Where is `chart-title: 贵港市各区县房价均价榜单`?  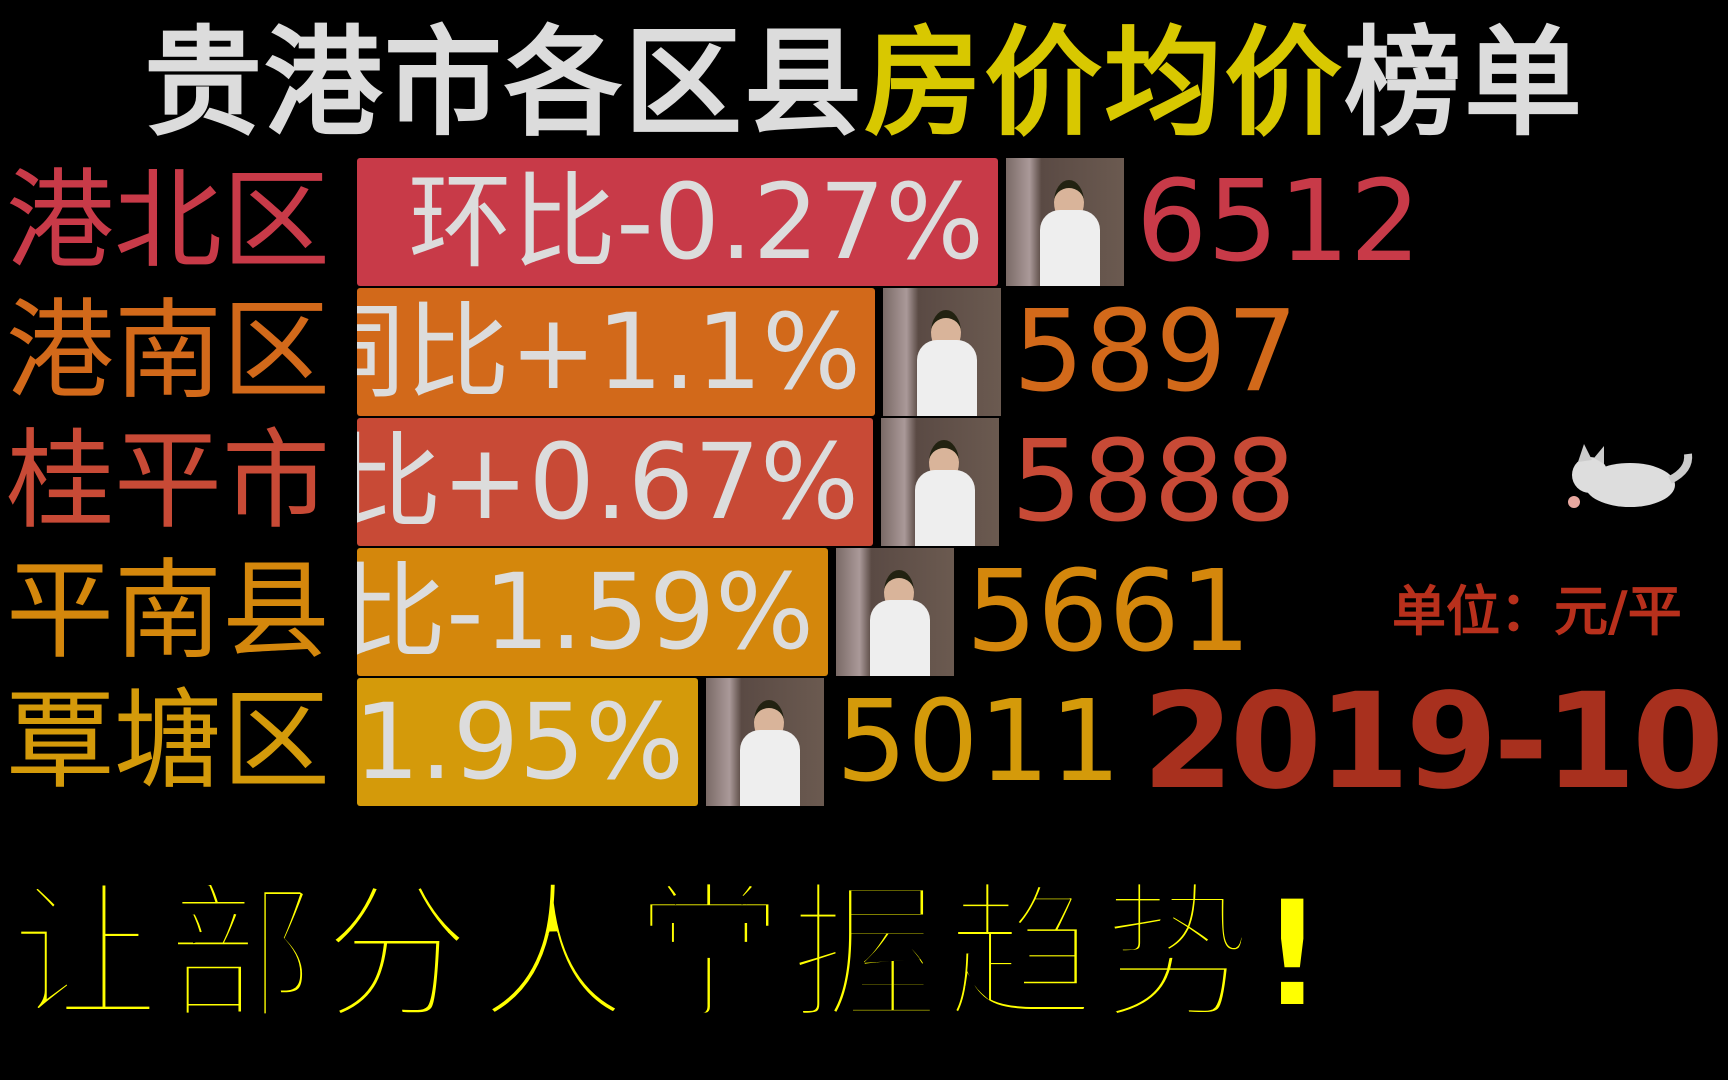
chart-title: 贵港市各区县房价均价榜单 is located at coordinates (864, 83).